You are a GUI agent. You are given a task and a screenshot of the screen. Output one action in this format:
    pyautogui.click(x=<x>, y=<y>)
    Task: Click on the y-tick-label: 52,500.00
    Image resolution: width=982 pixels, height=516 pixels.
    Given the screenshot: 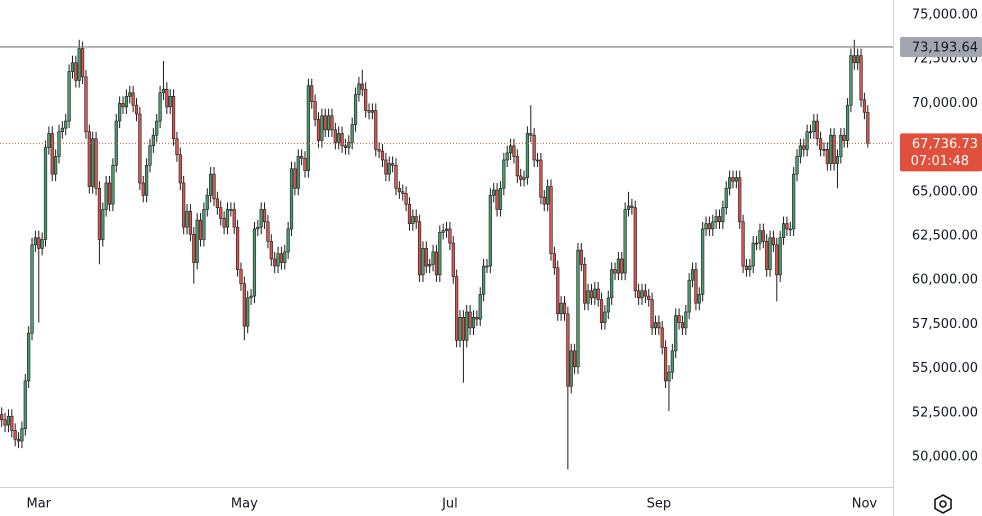 What is the action you would take?
    pyautogui.click(x=945, y=412)
    